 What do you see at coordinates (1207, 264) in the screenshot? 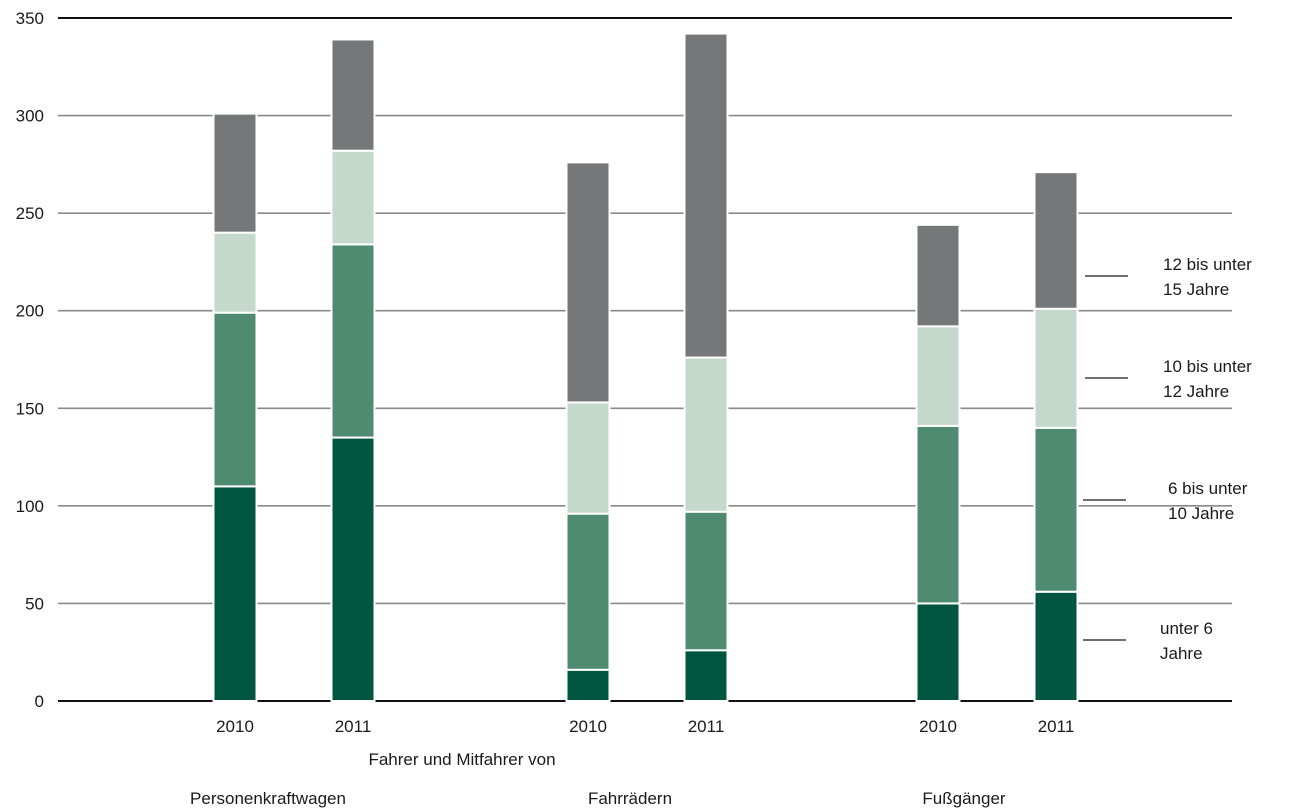
I see `legend-label-line: 12 bis unter` at bounding box center [1207, 264].